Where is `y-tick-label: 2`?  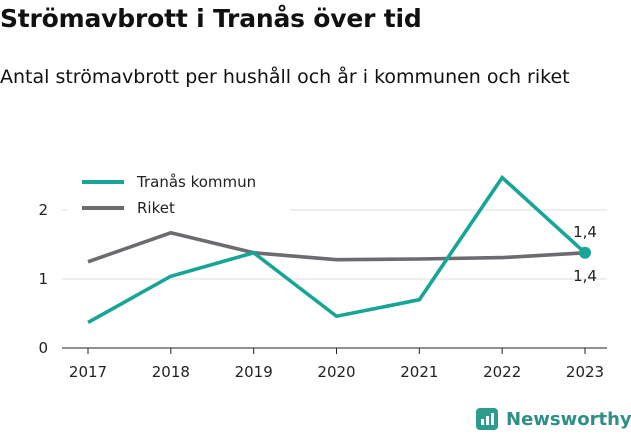 y-tick-label: 2 is located at coordinates (43, 210).